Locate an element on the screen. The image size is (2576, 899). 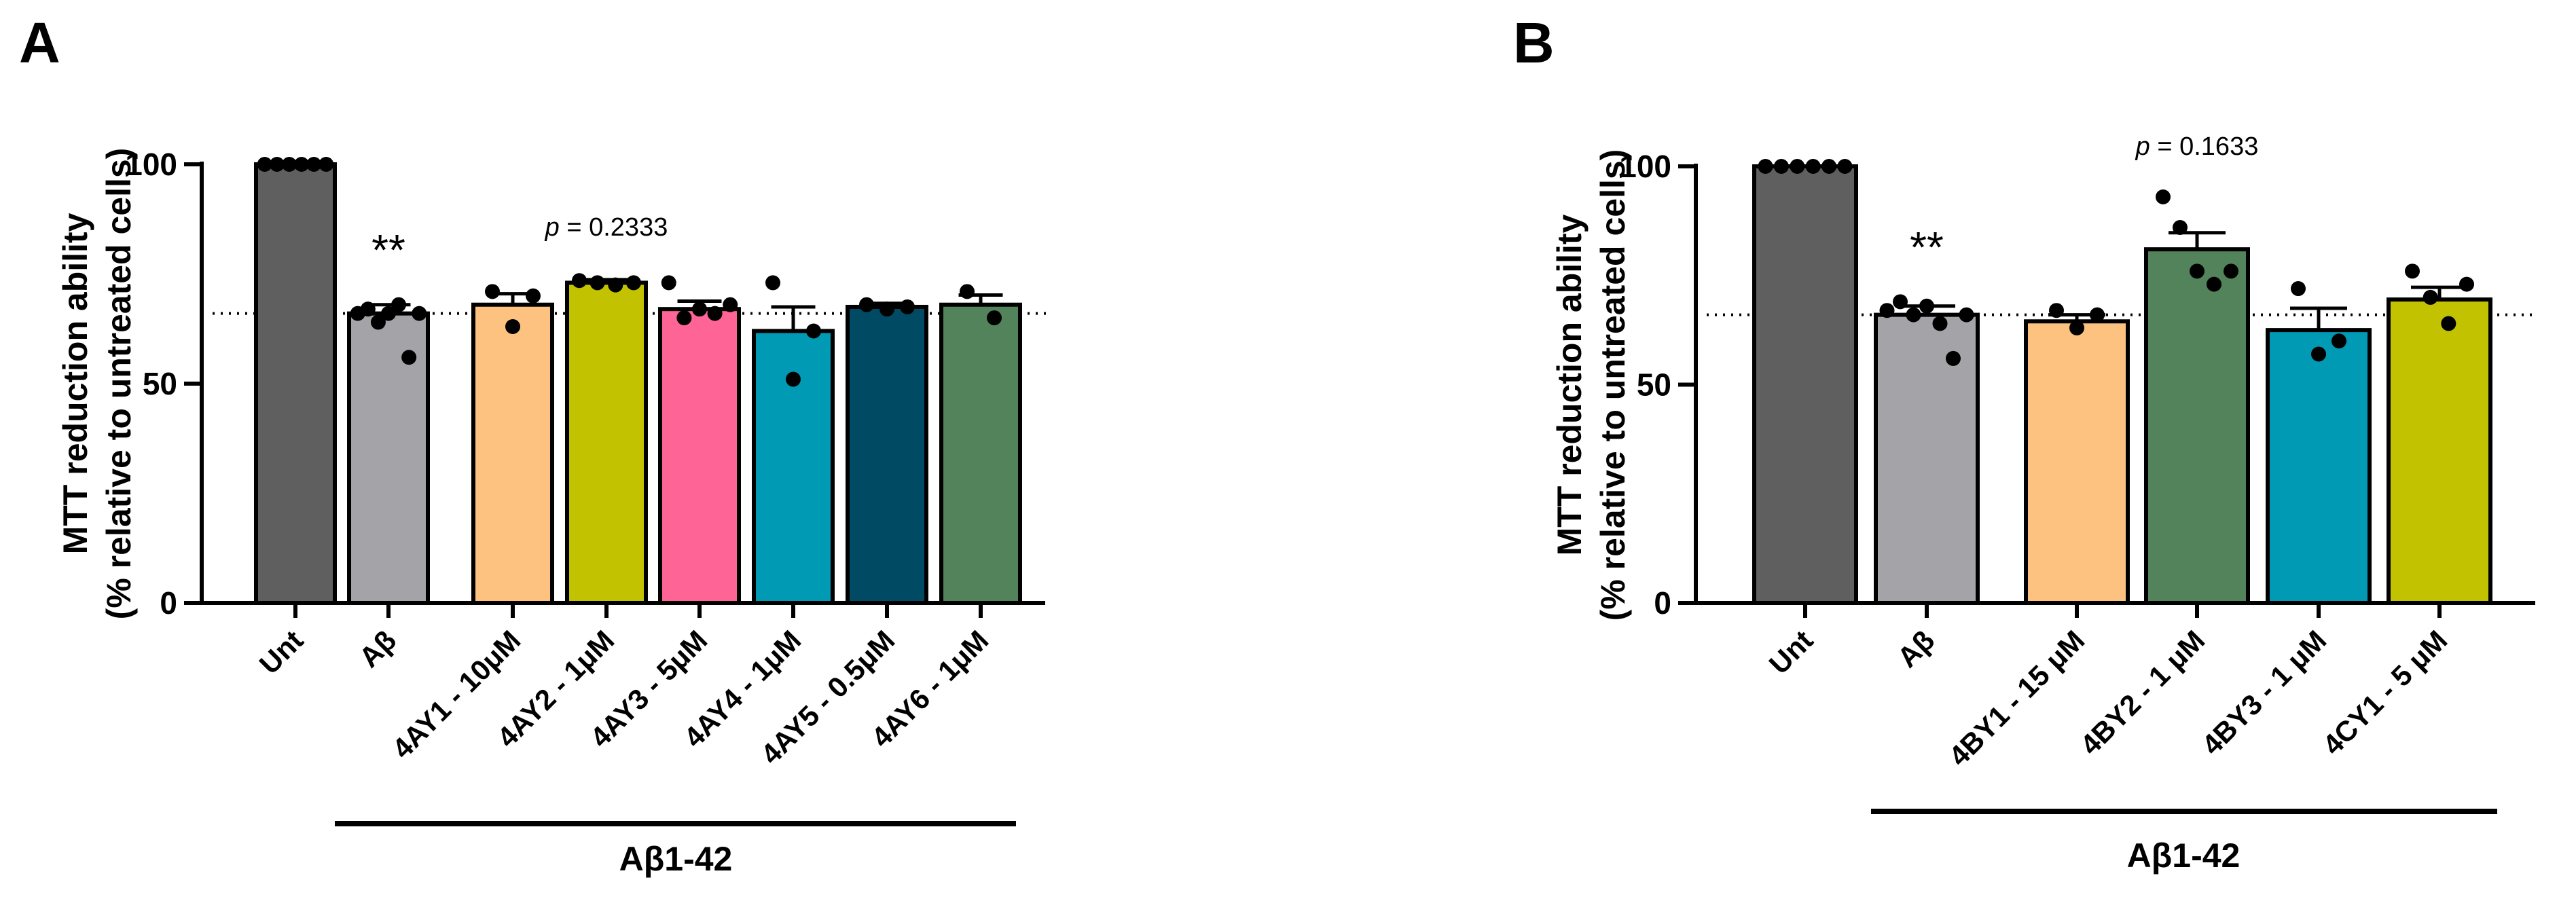
panela-p-symbol: p is located at coordinates (552, 227).